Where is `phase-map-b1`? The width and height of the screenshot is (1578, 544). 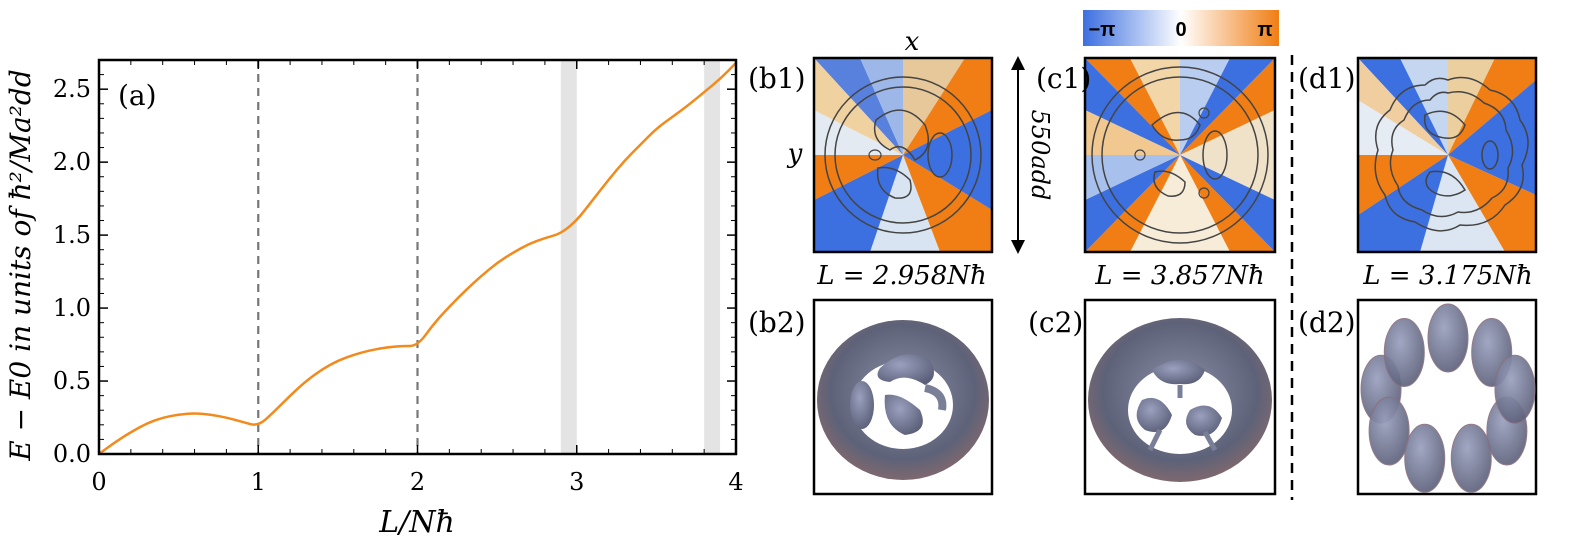 phase-map-b1 is located at coordinates (903, 155).